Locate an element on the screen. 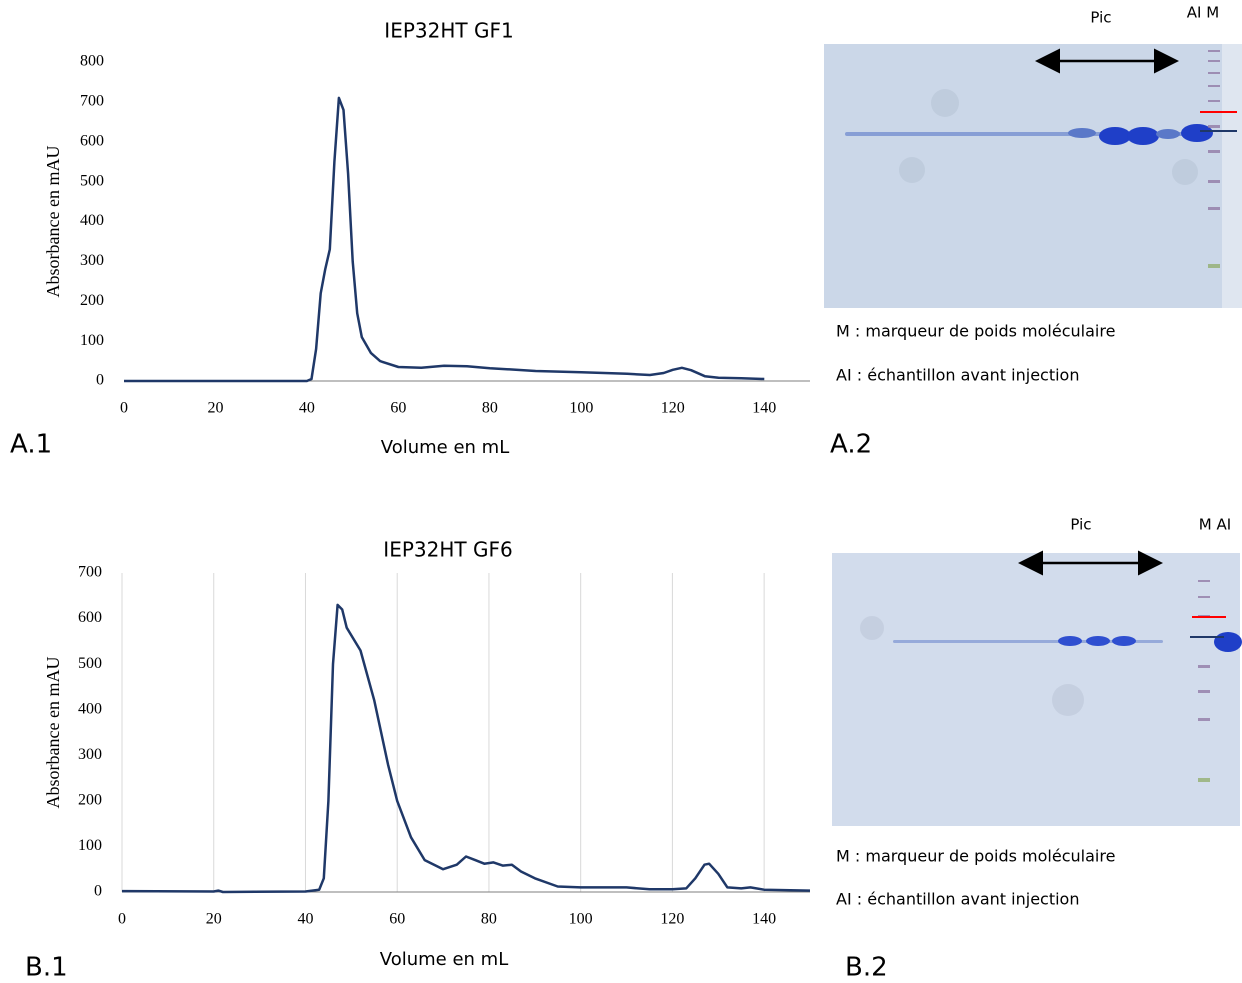 The height and width of the screenshot is (983, 1242). panel-label: B.1 is located at coordinates (46, 968).